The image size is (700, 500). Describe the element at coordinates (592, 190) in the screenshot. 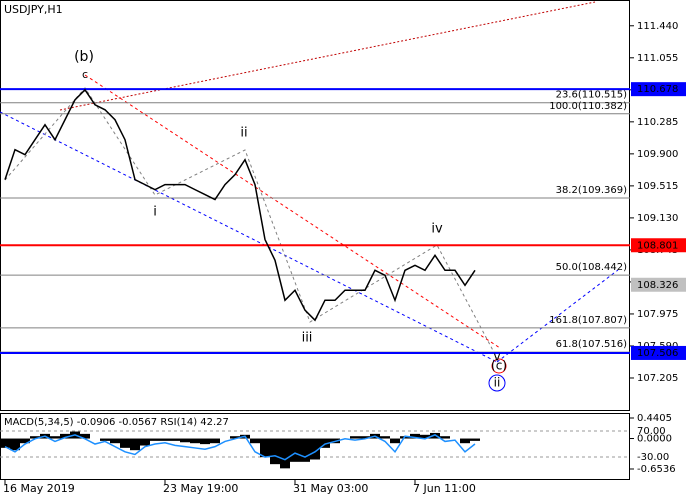

I see `fib-label: 38.2(109.369)` at that location.